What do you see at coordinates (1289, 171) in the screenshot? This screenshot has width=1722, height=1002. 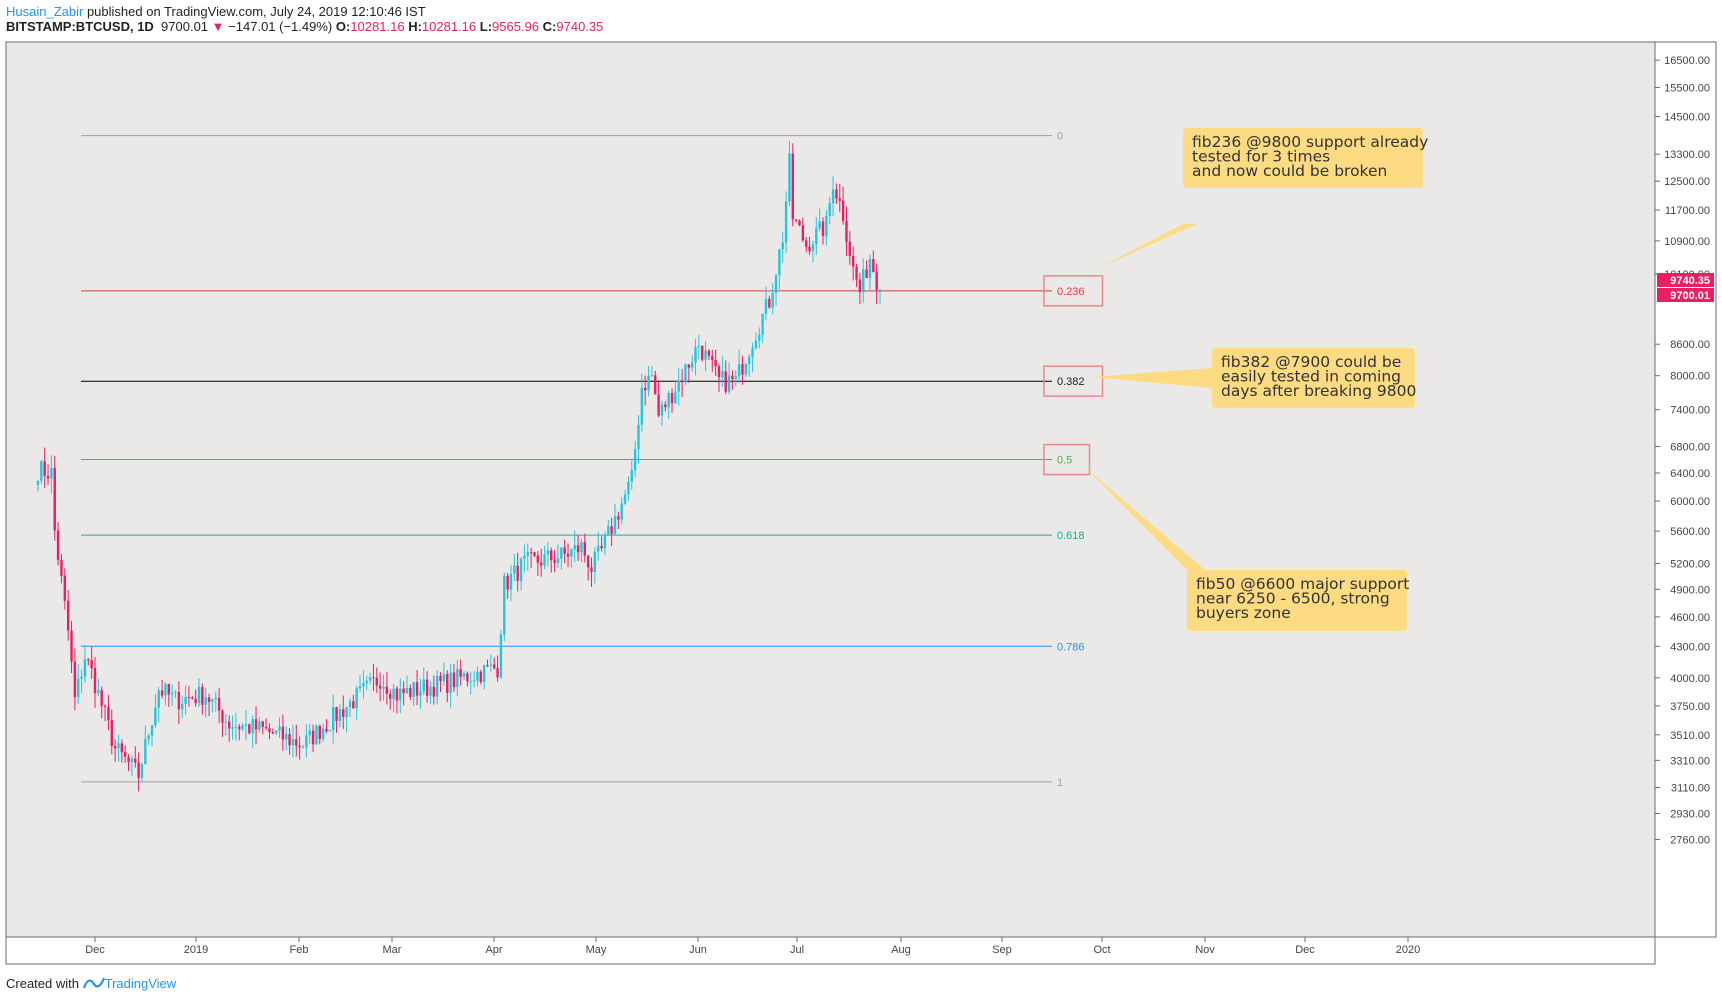 I see `callout-text: and now could be broken` at bounding box center [1289, 171].